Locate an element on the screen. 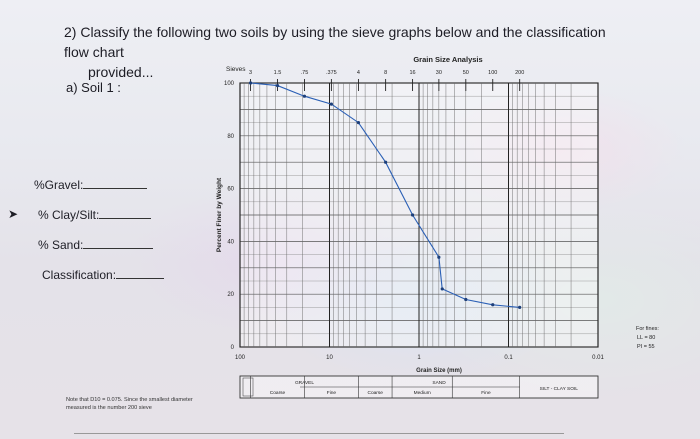 This screenshot has width=700, height=439. bar-legend-box is located at coordinates (248, 387).